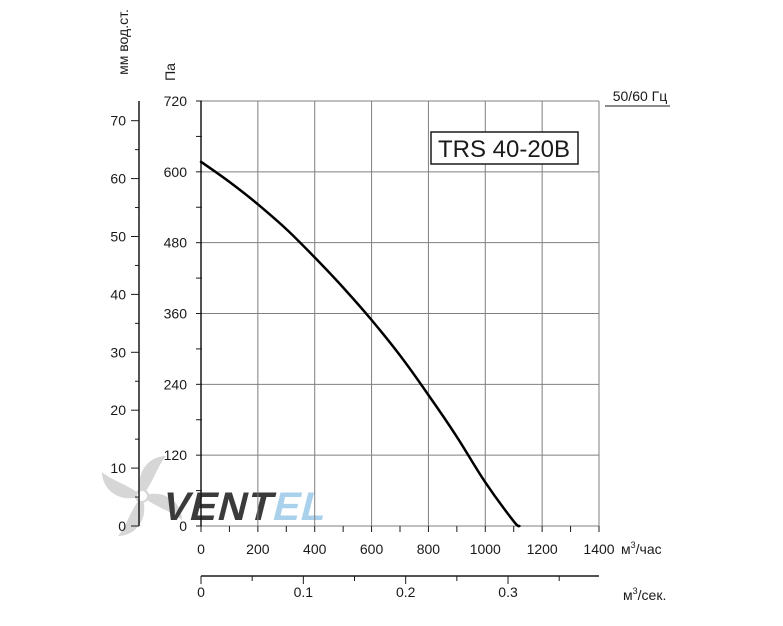 This screenshot has width=783, height=626. Describe the element at coordinates (118, 294) in the screenshot. I see `y-secondary-tick-label: 40` at that location.